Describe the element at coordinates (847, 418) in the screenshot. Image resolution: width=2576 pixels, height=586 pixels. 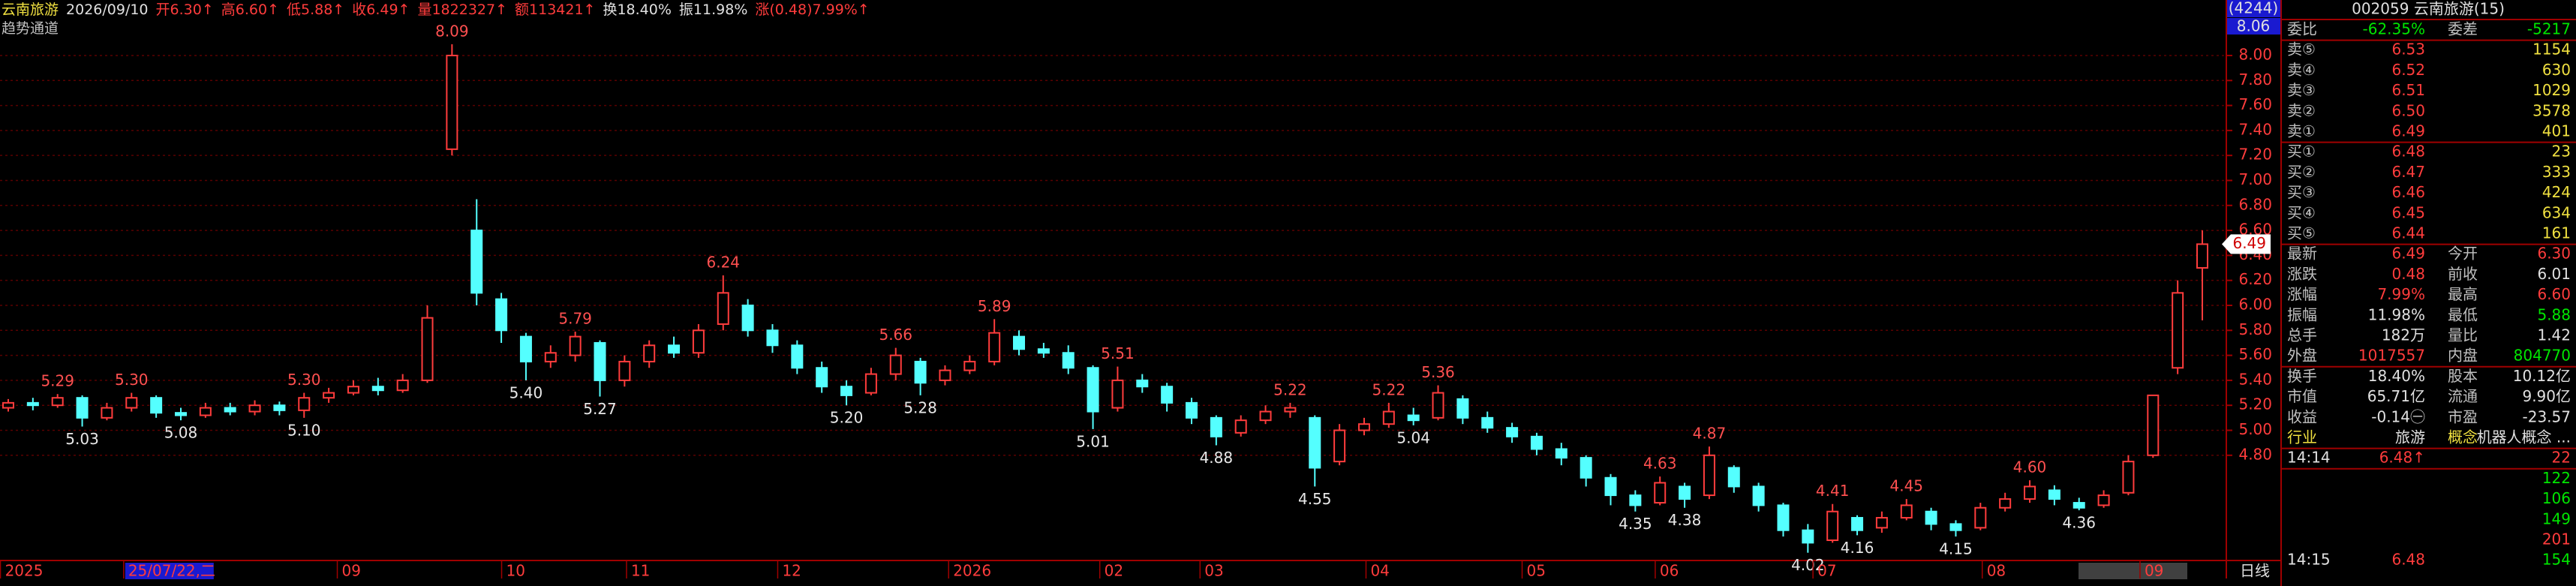
I see `low-label: 5.20` at that location.